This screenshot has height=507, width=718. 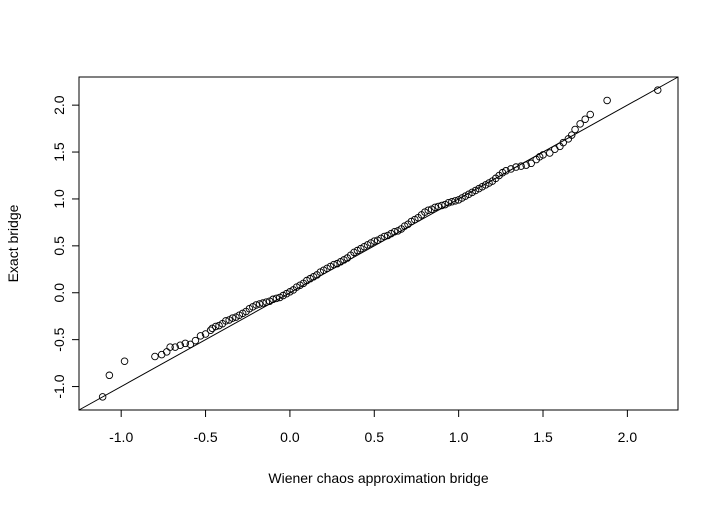 What do you see at coordinates (121, 437) in the screenshot?
I see `x-tick-label: -1.0` at bounding box center [121, 437].